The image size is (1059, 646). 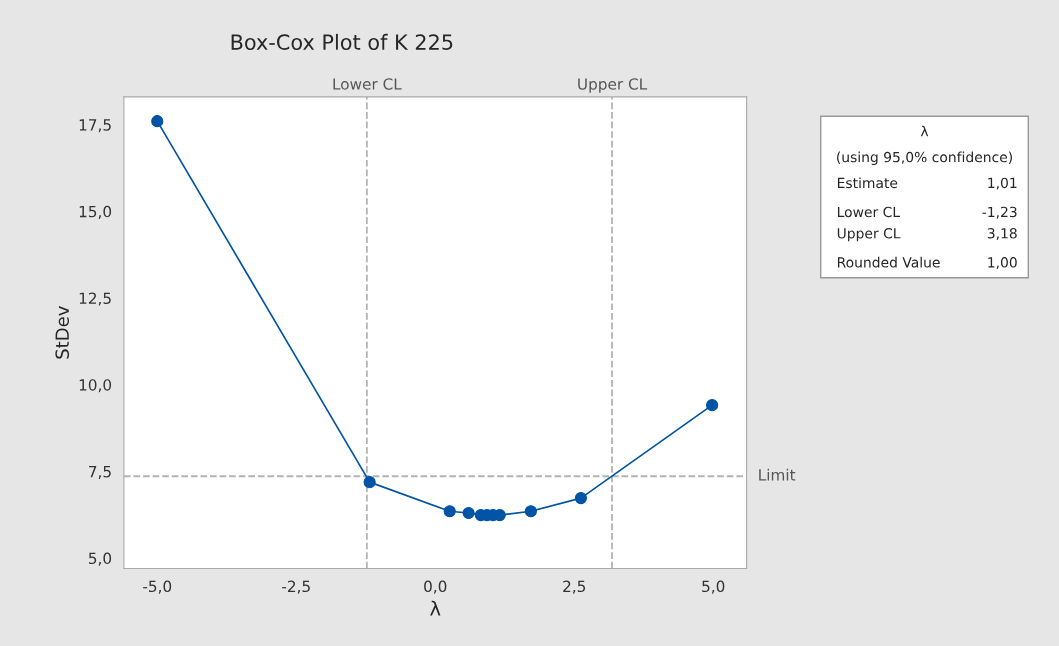 I want to click on text: (using 95,0% confidence), so click(x=924, y=158).